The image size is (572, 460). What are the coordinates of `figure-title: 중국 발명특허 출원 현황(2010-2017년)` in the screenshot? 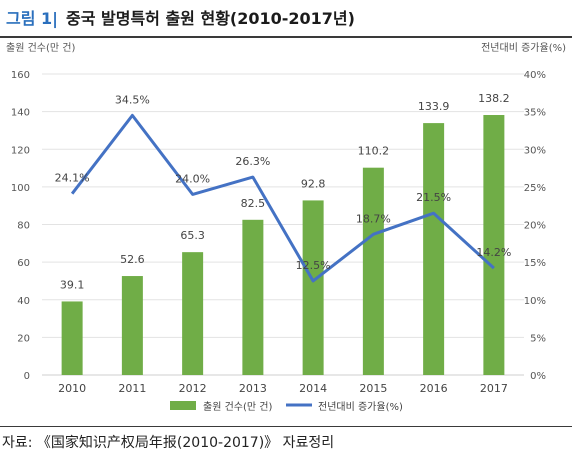 It's located at (210, 18).